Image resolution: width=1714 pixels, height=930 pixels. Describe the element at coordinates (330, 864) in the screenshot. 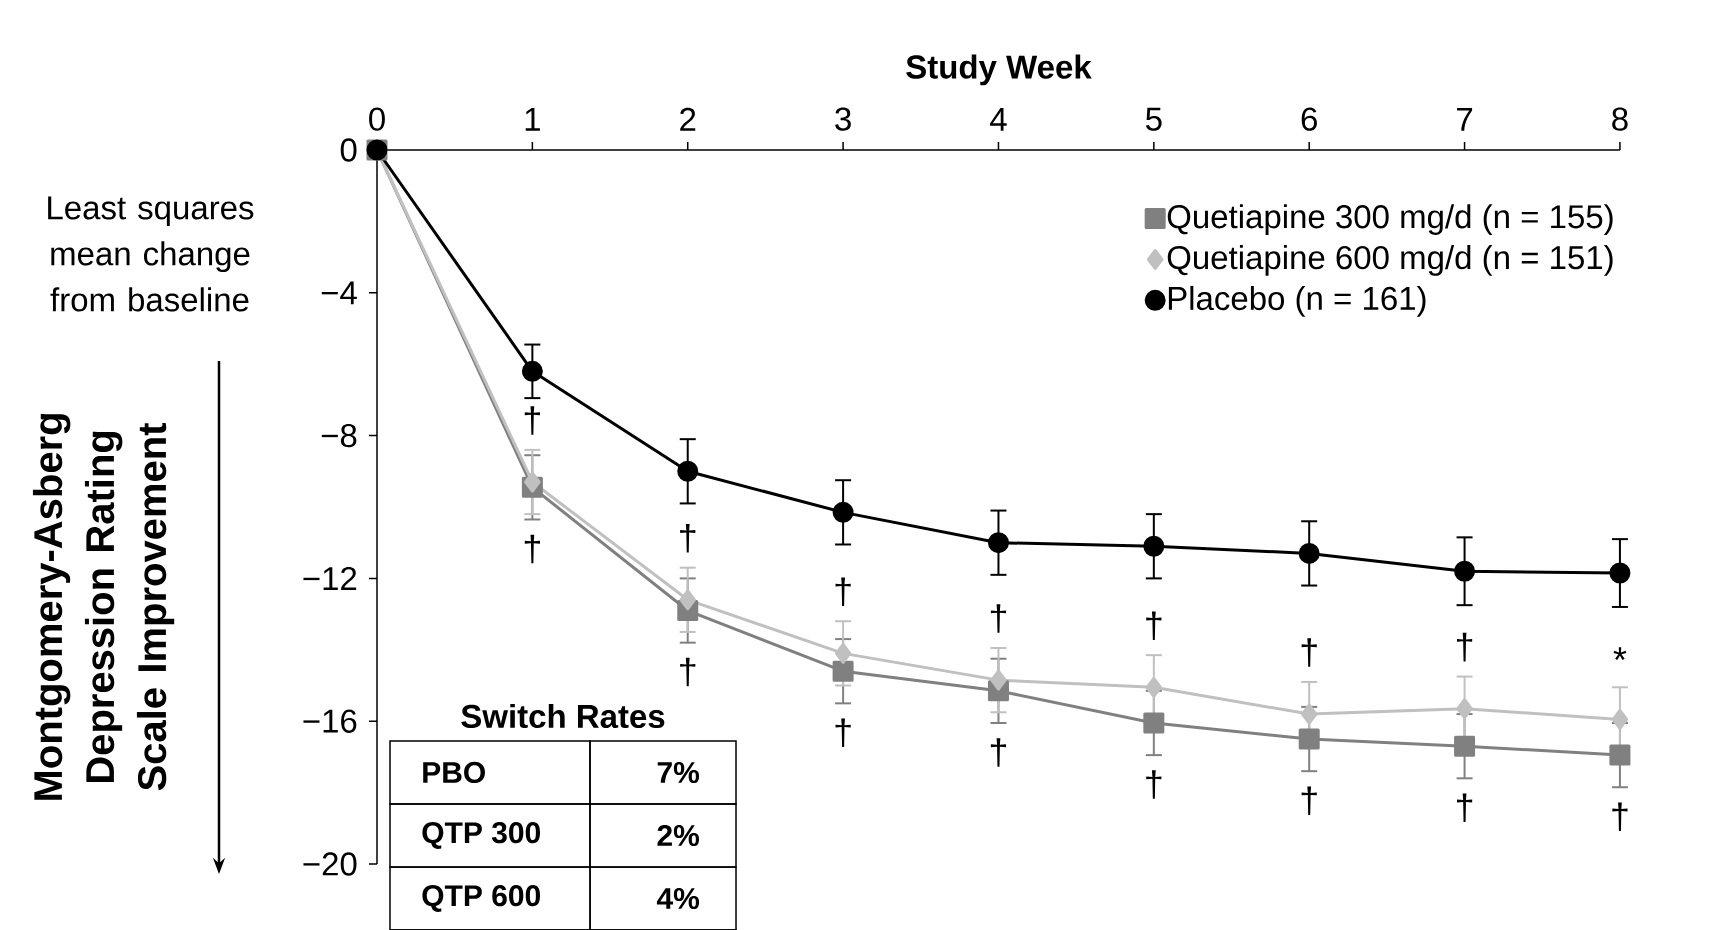

I see `y-tick-label: −20` at that location.